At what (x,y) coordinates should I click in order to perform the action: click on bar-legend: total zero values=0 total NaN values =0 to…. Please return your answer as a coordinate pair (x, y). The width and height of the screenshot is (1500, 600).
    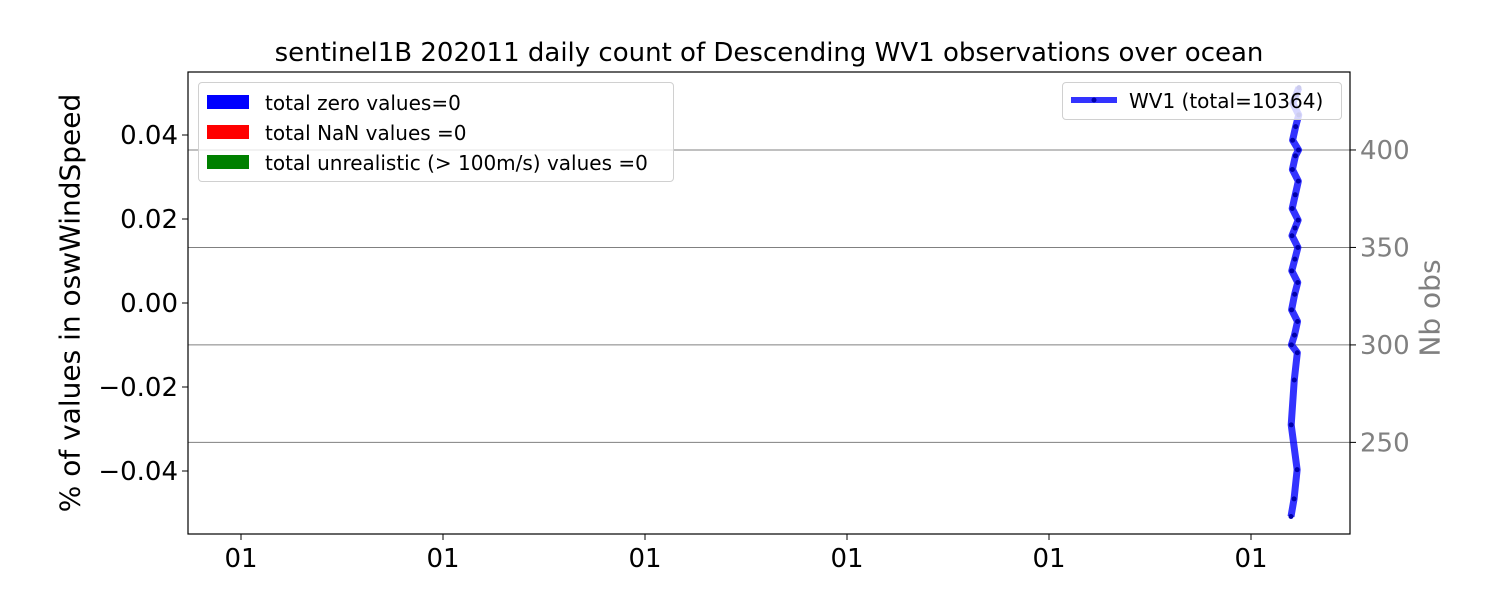
    Looking at the image, I should click on (436, 132).